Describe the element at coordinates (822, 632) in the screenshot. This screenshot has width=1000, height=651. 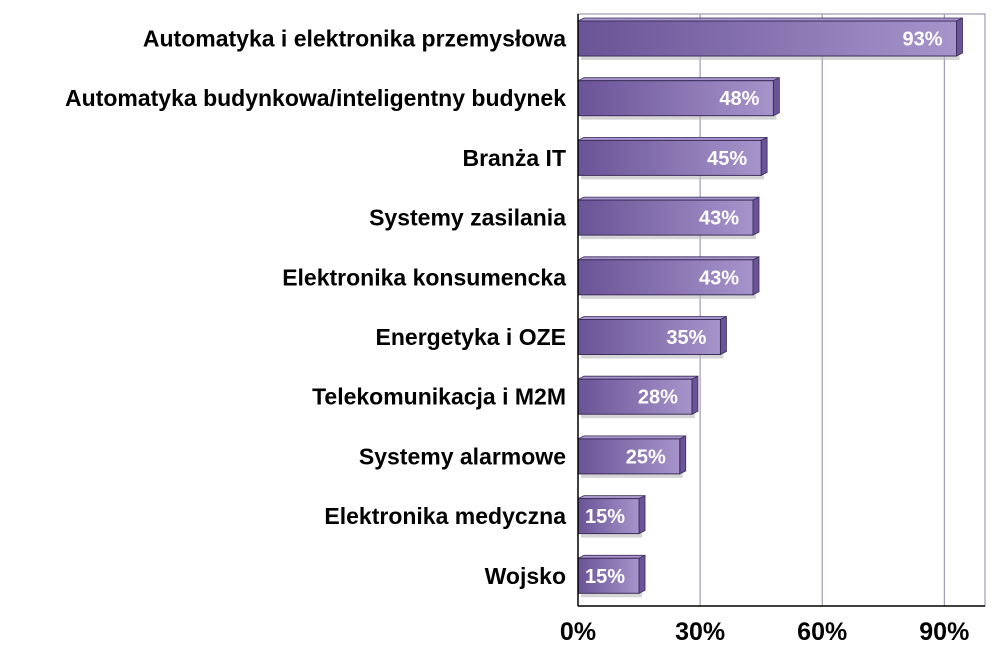
I see `x-tick-label: 60%` at that location.